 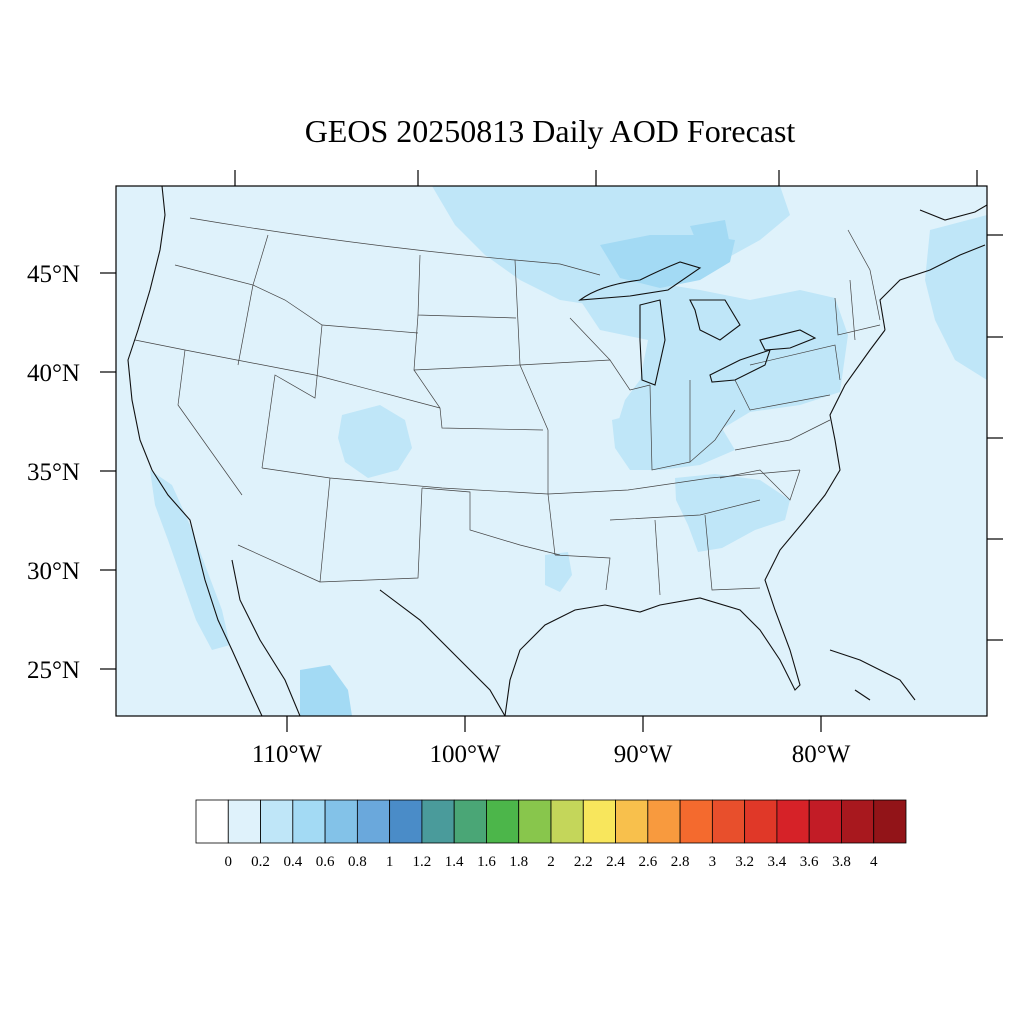 What do you see at coordinates (375, 441) in the screenshot?
I see `colorado-plume` at bounding box center [375, 441].